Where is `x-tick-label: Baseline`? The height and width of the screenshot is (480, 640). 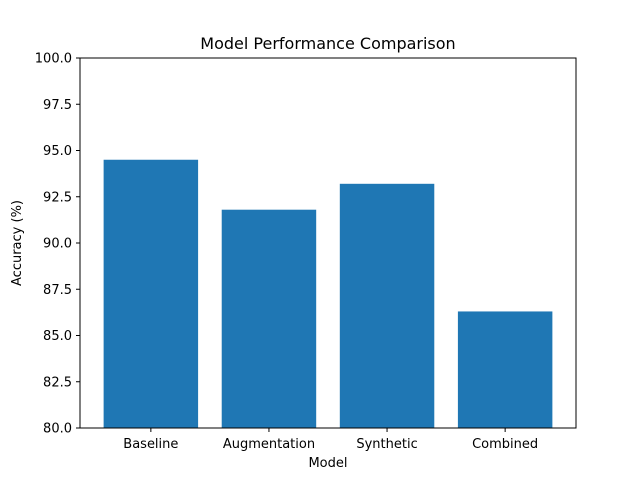 x-tick-label: Baseline is located at coordinates (150, 444).